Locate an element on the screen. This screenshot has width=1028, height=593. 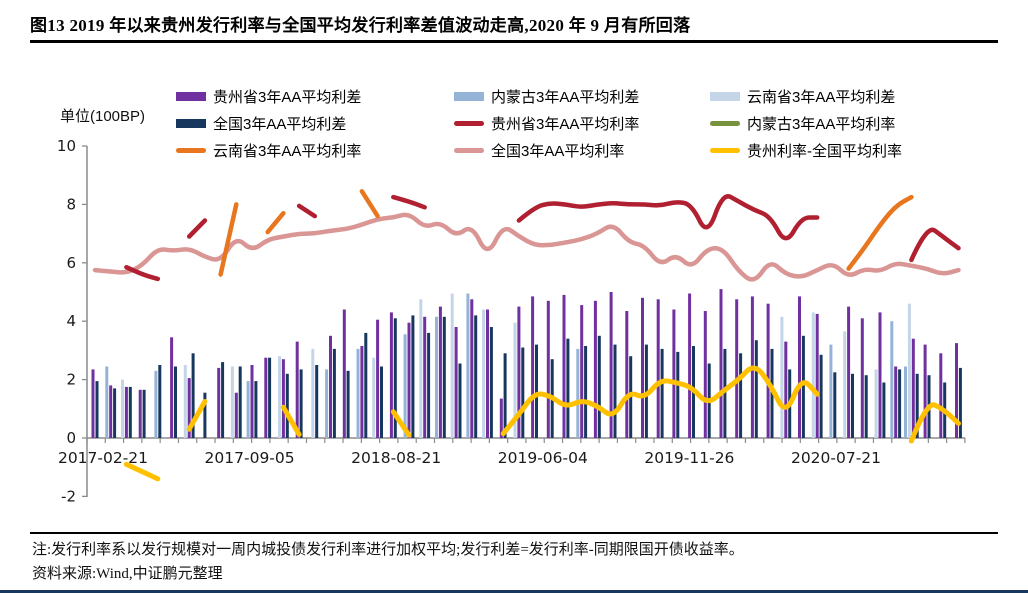
legend-item: 云南省3年AA平均利差 is located at coordinates (806, 96).